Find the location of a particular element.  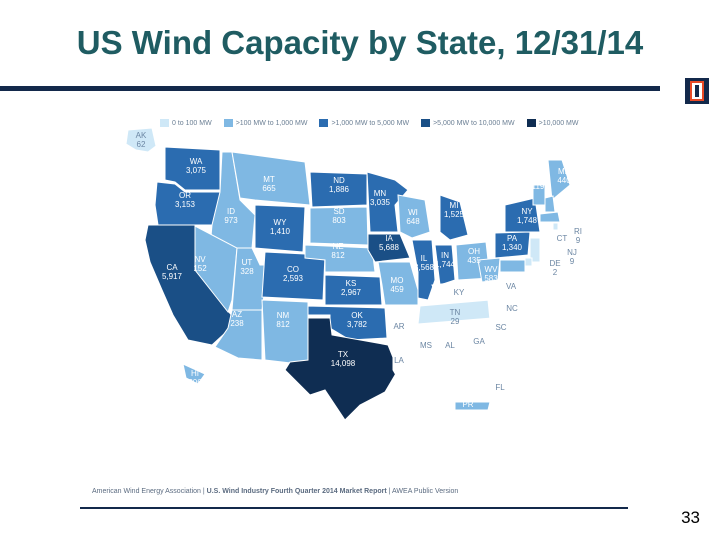

state-il is located at coordinates (423, 270).